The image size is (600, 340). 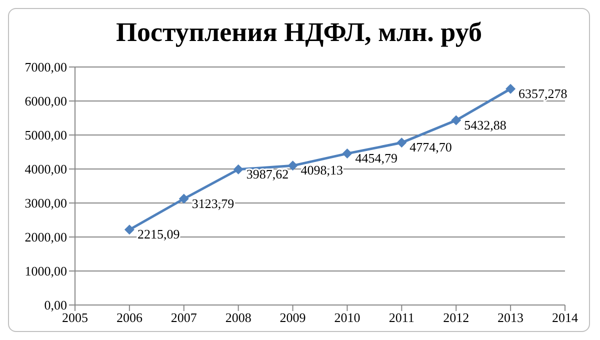 I want to click on x-tick-label: 2006, so click(x=129, y=318).